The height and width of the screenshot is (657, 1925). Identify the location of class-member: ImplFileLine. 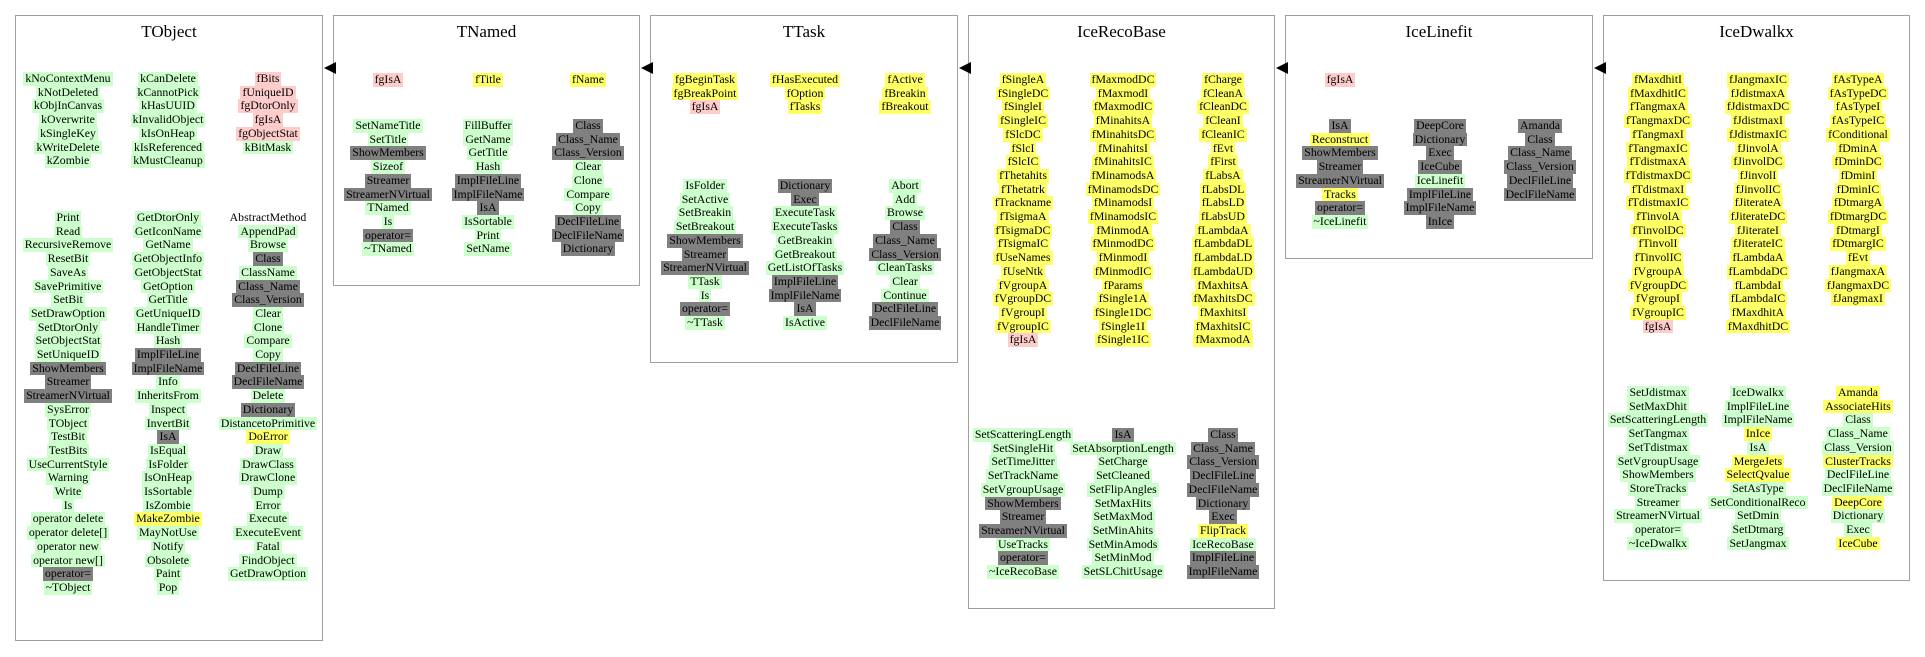
(805, 281).